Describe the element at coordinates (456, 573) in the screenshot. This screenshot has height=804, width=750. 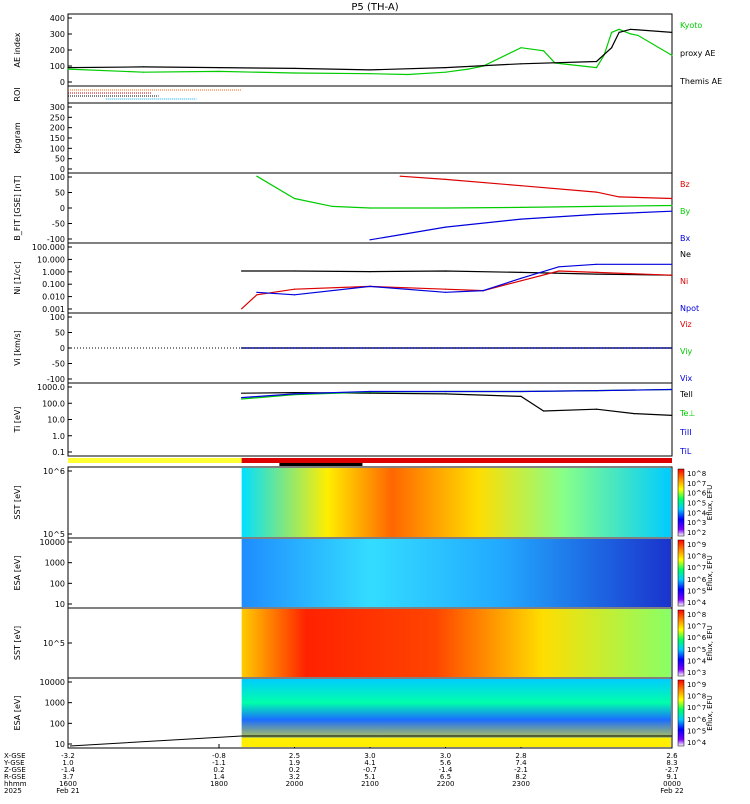
I see `spectrogram-esa_e` at that location.